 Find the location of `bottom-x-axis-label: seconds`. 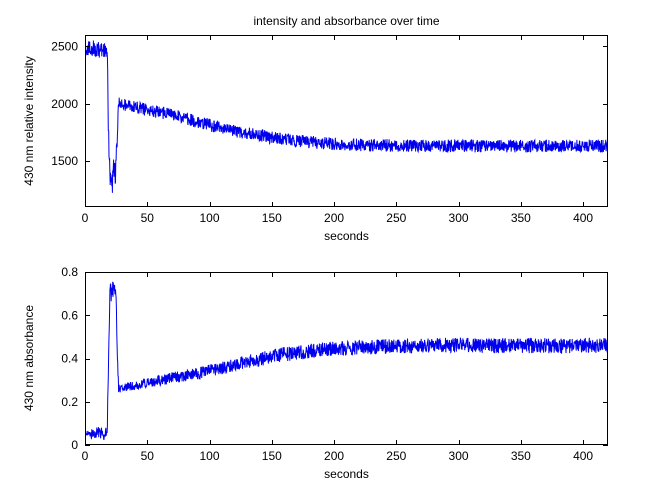

bottom-x-axis-label: seconds is located at coordinates (346, 474).